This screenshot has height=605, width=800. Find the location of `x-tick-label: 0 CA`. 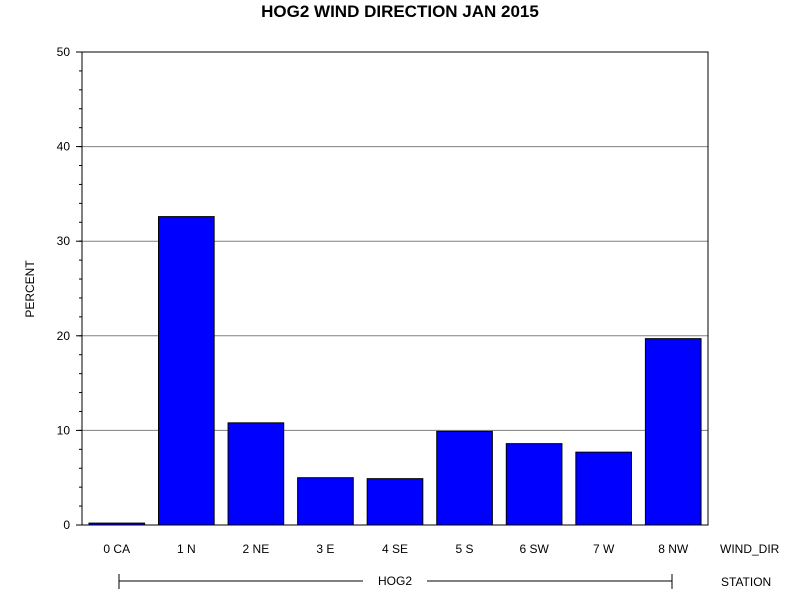

x-tick-label: 0 CA is located at coordinates (116, 549).